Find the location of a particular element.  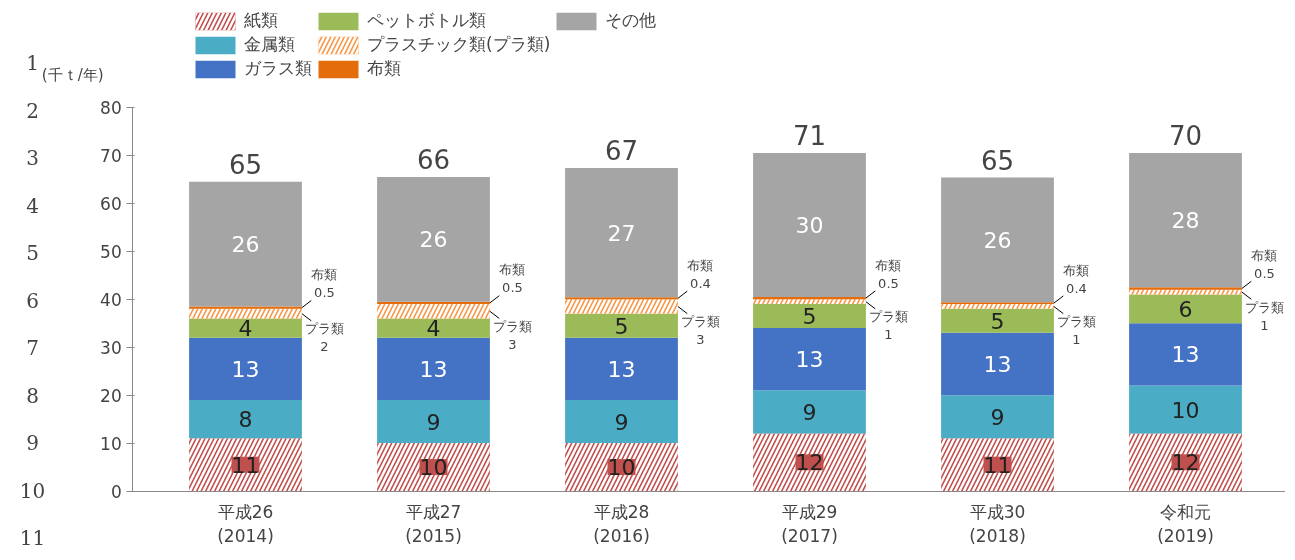

data-label: プラ類 2 is located at coordinates (324, 338).